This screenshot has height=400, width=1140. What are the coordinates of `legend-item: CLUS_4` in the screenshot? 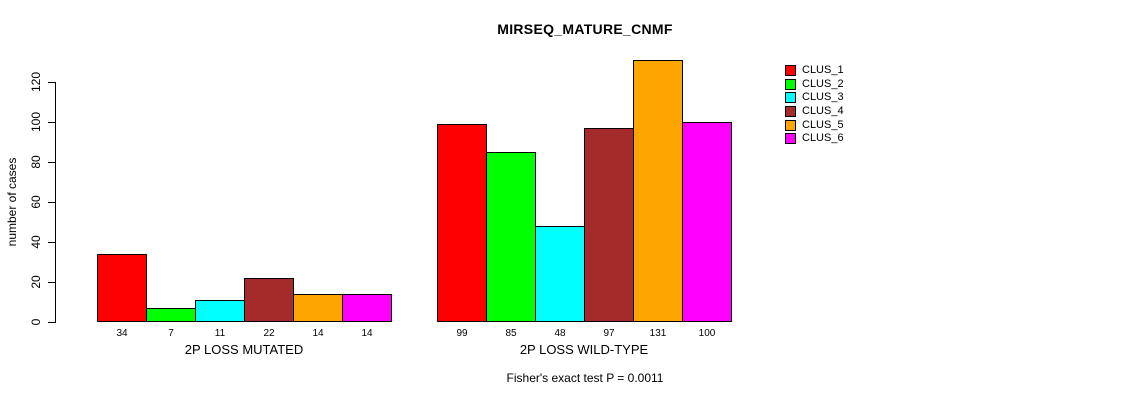 It's located at (814, 111).